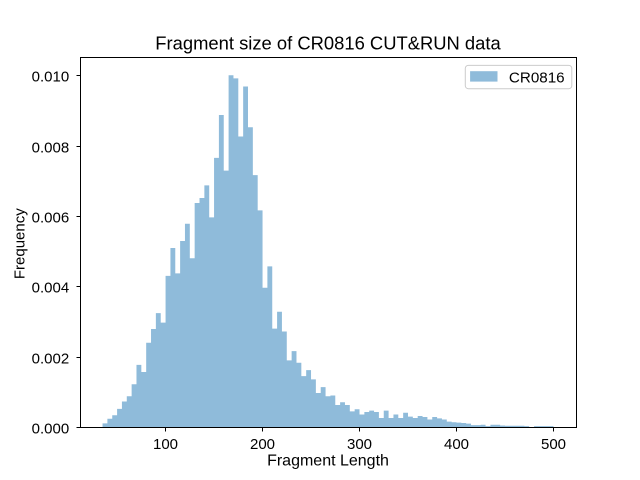 The width and height of the screenshot is (640, 480). What do you see at coordinates (262, 444) in the screenshot?
I see `svg-text: 200` at bounding box center [262, 444].